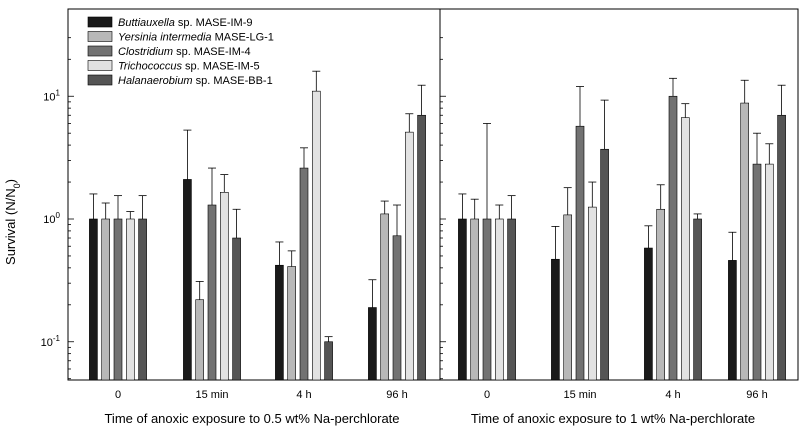  Describe the element at coordinates (189, 67) in the screenshot. I see `legend-label: Trichococcus sp. MASE-IM-5` at that location.